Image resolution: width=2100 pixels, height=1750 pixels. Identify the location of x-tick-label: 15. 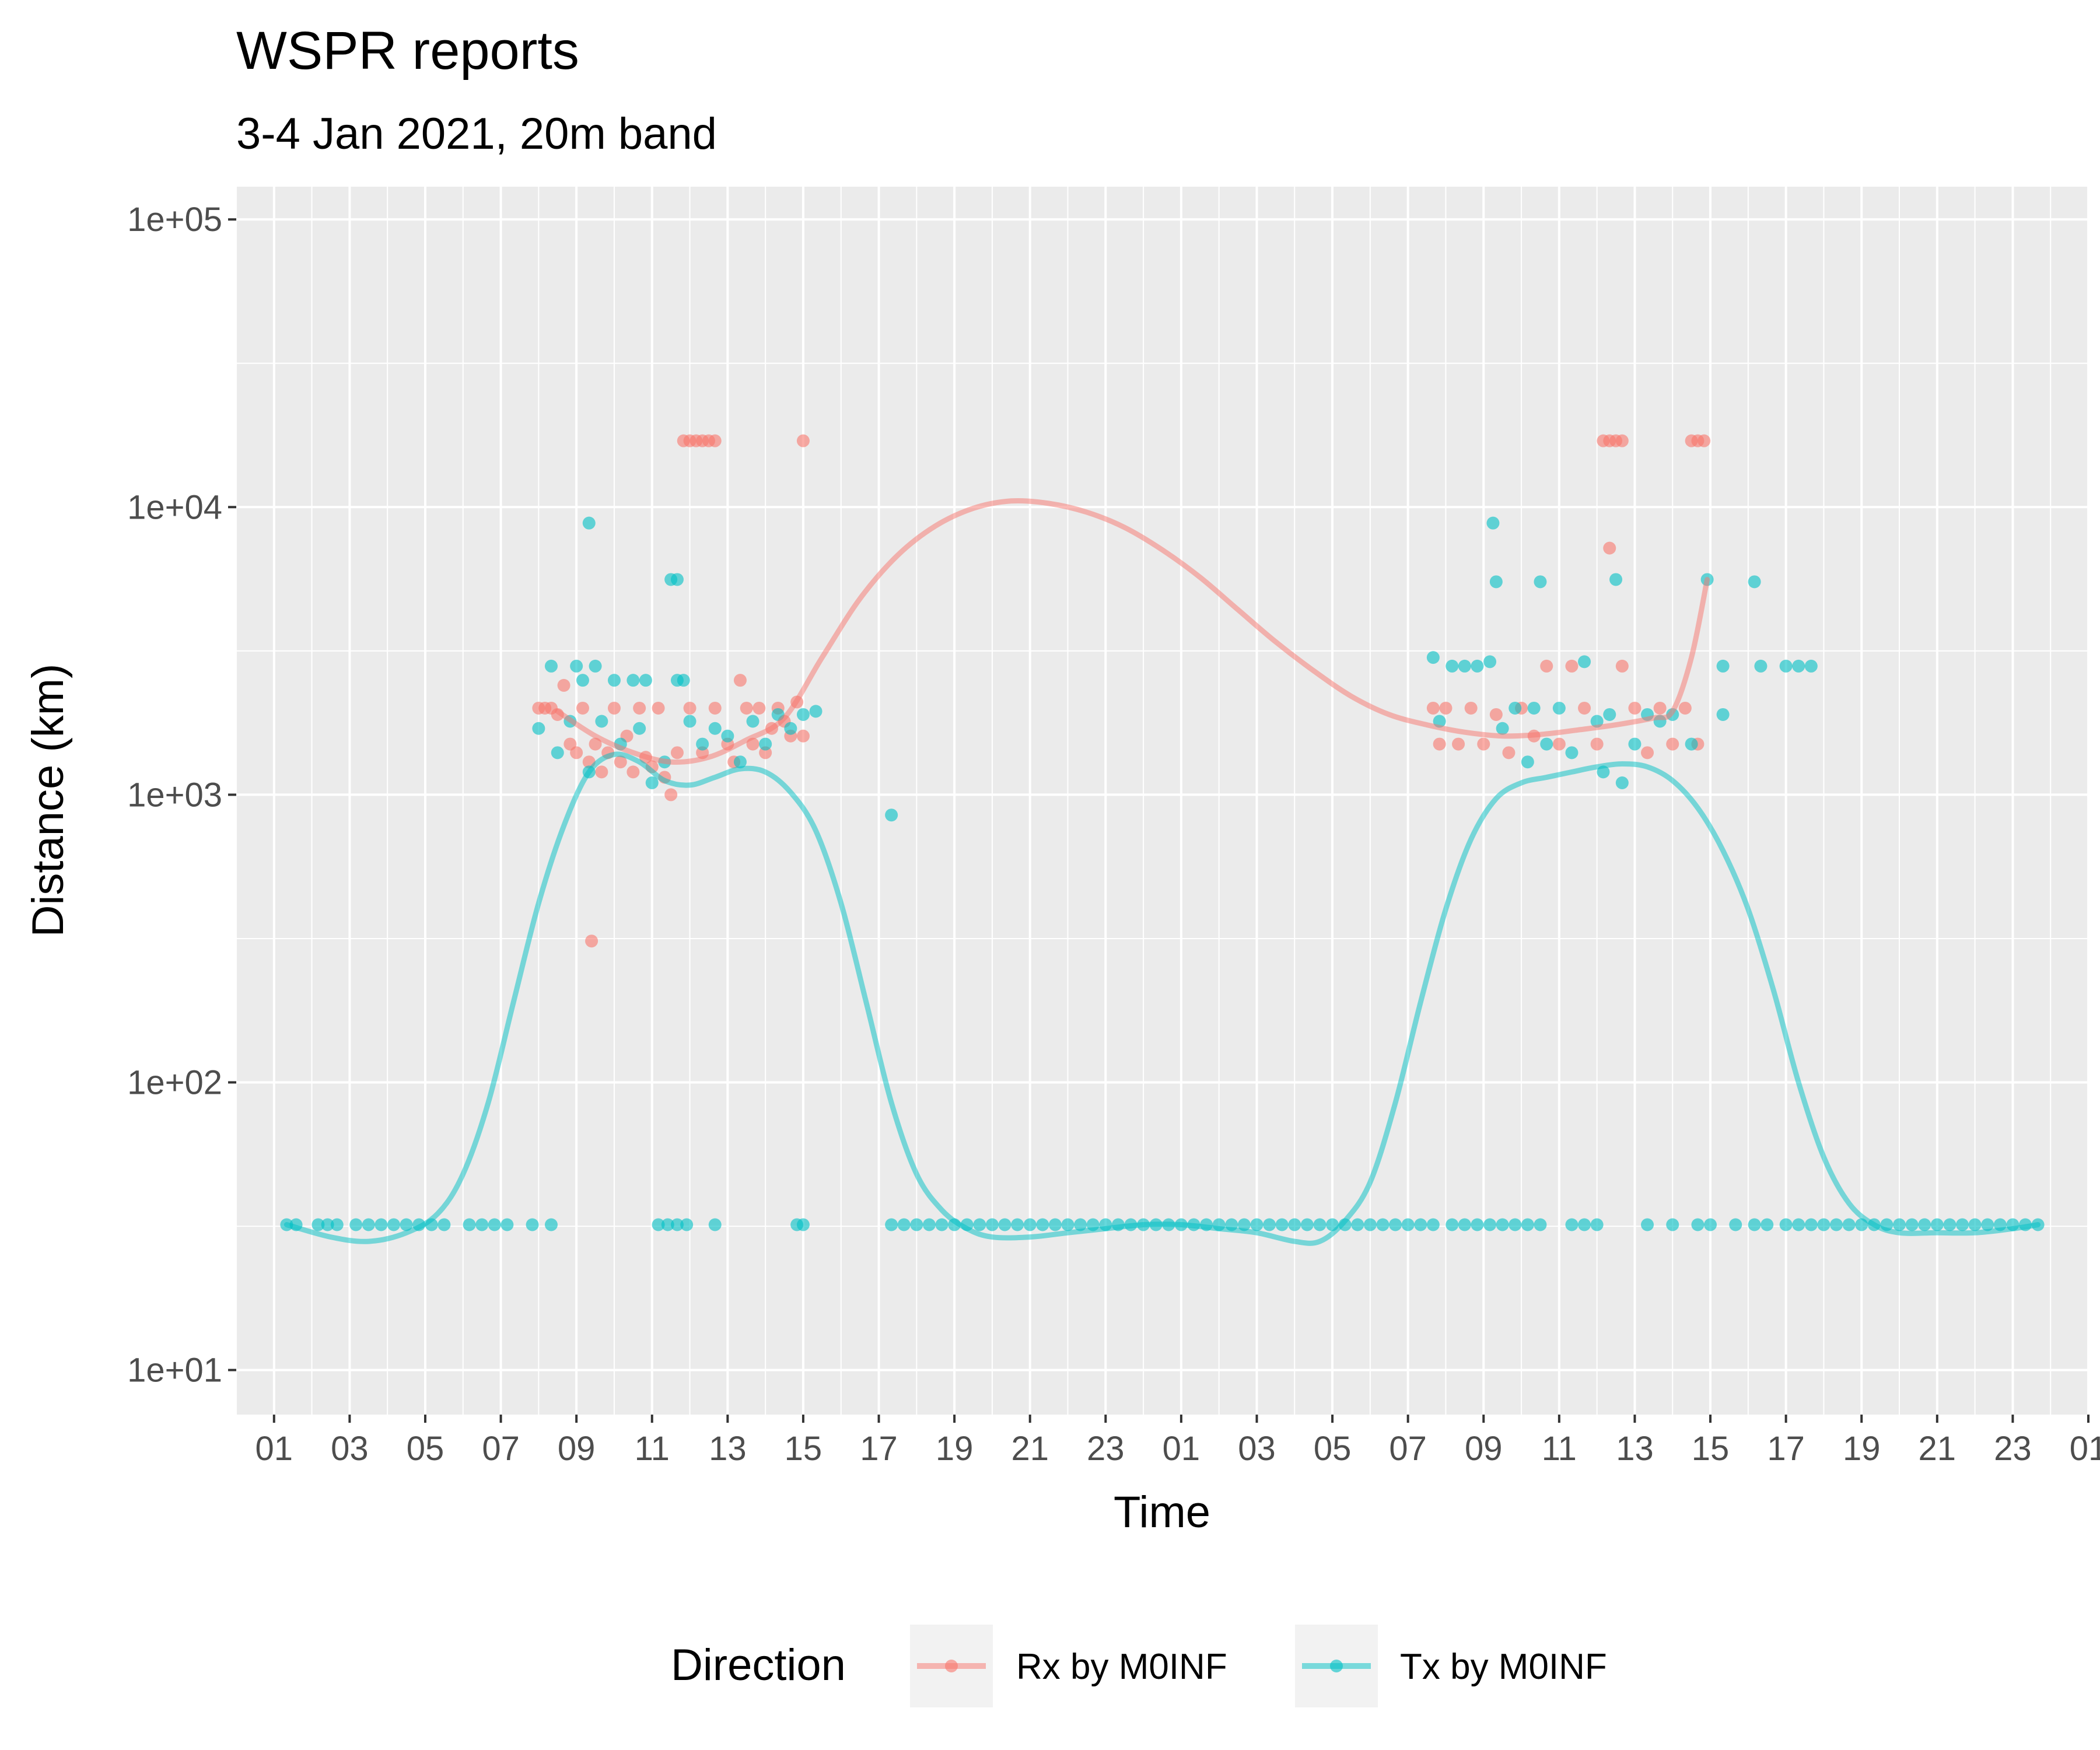
(803, 1449).